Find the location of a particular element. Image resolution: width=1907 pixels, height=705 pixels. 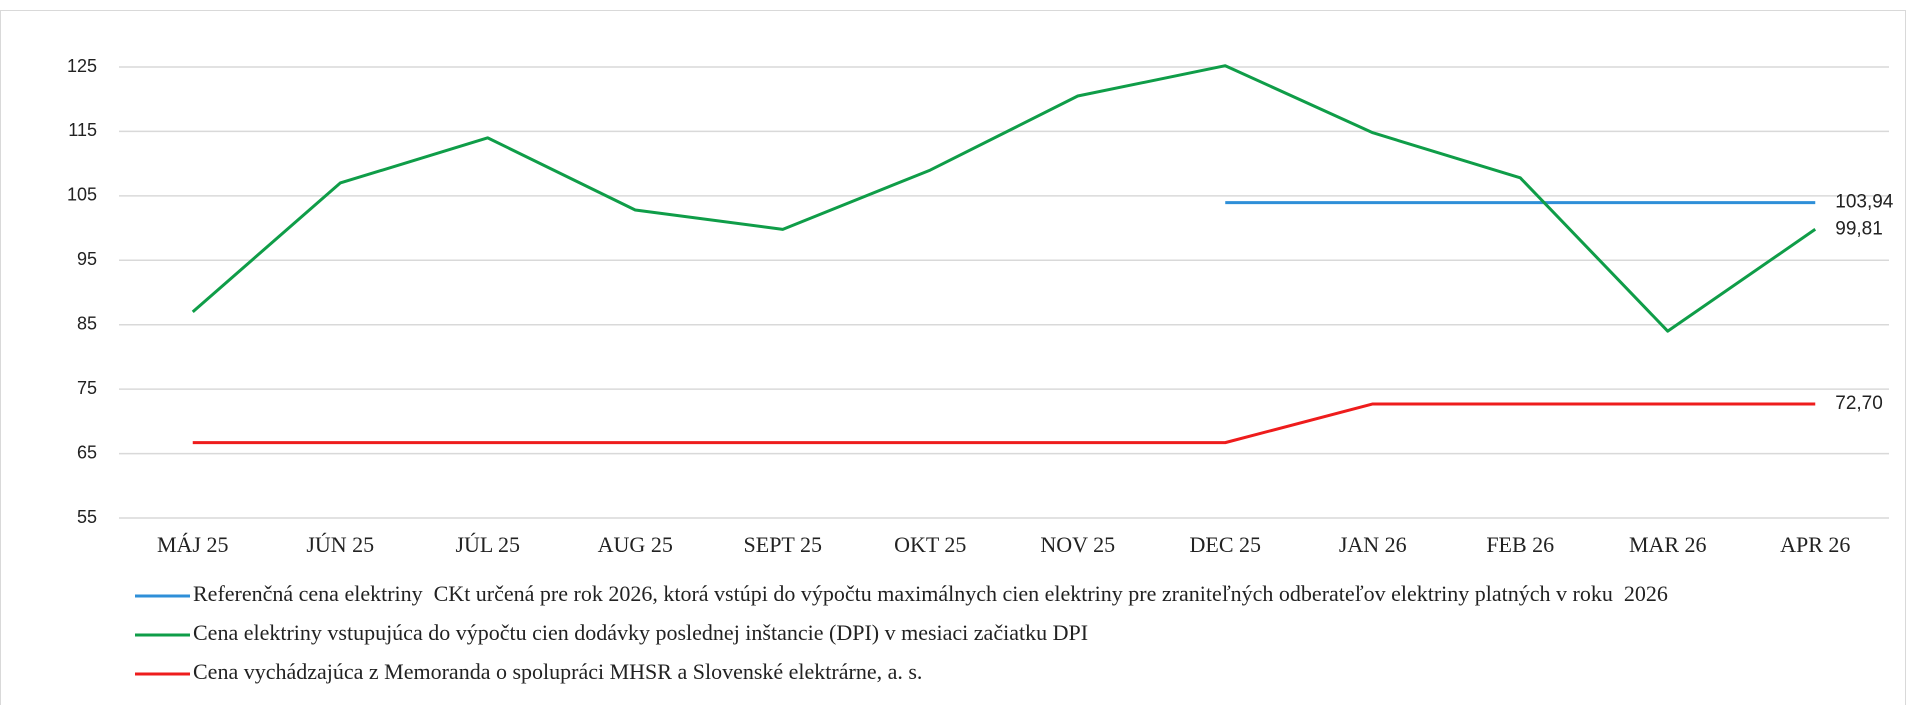

y-tick-label: 85 is located at coordinates (87, 323).